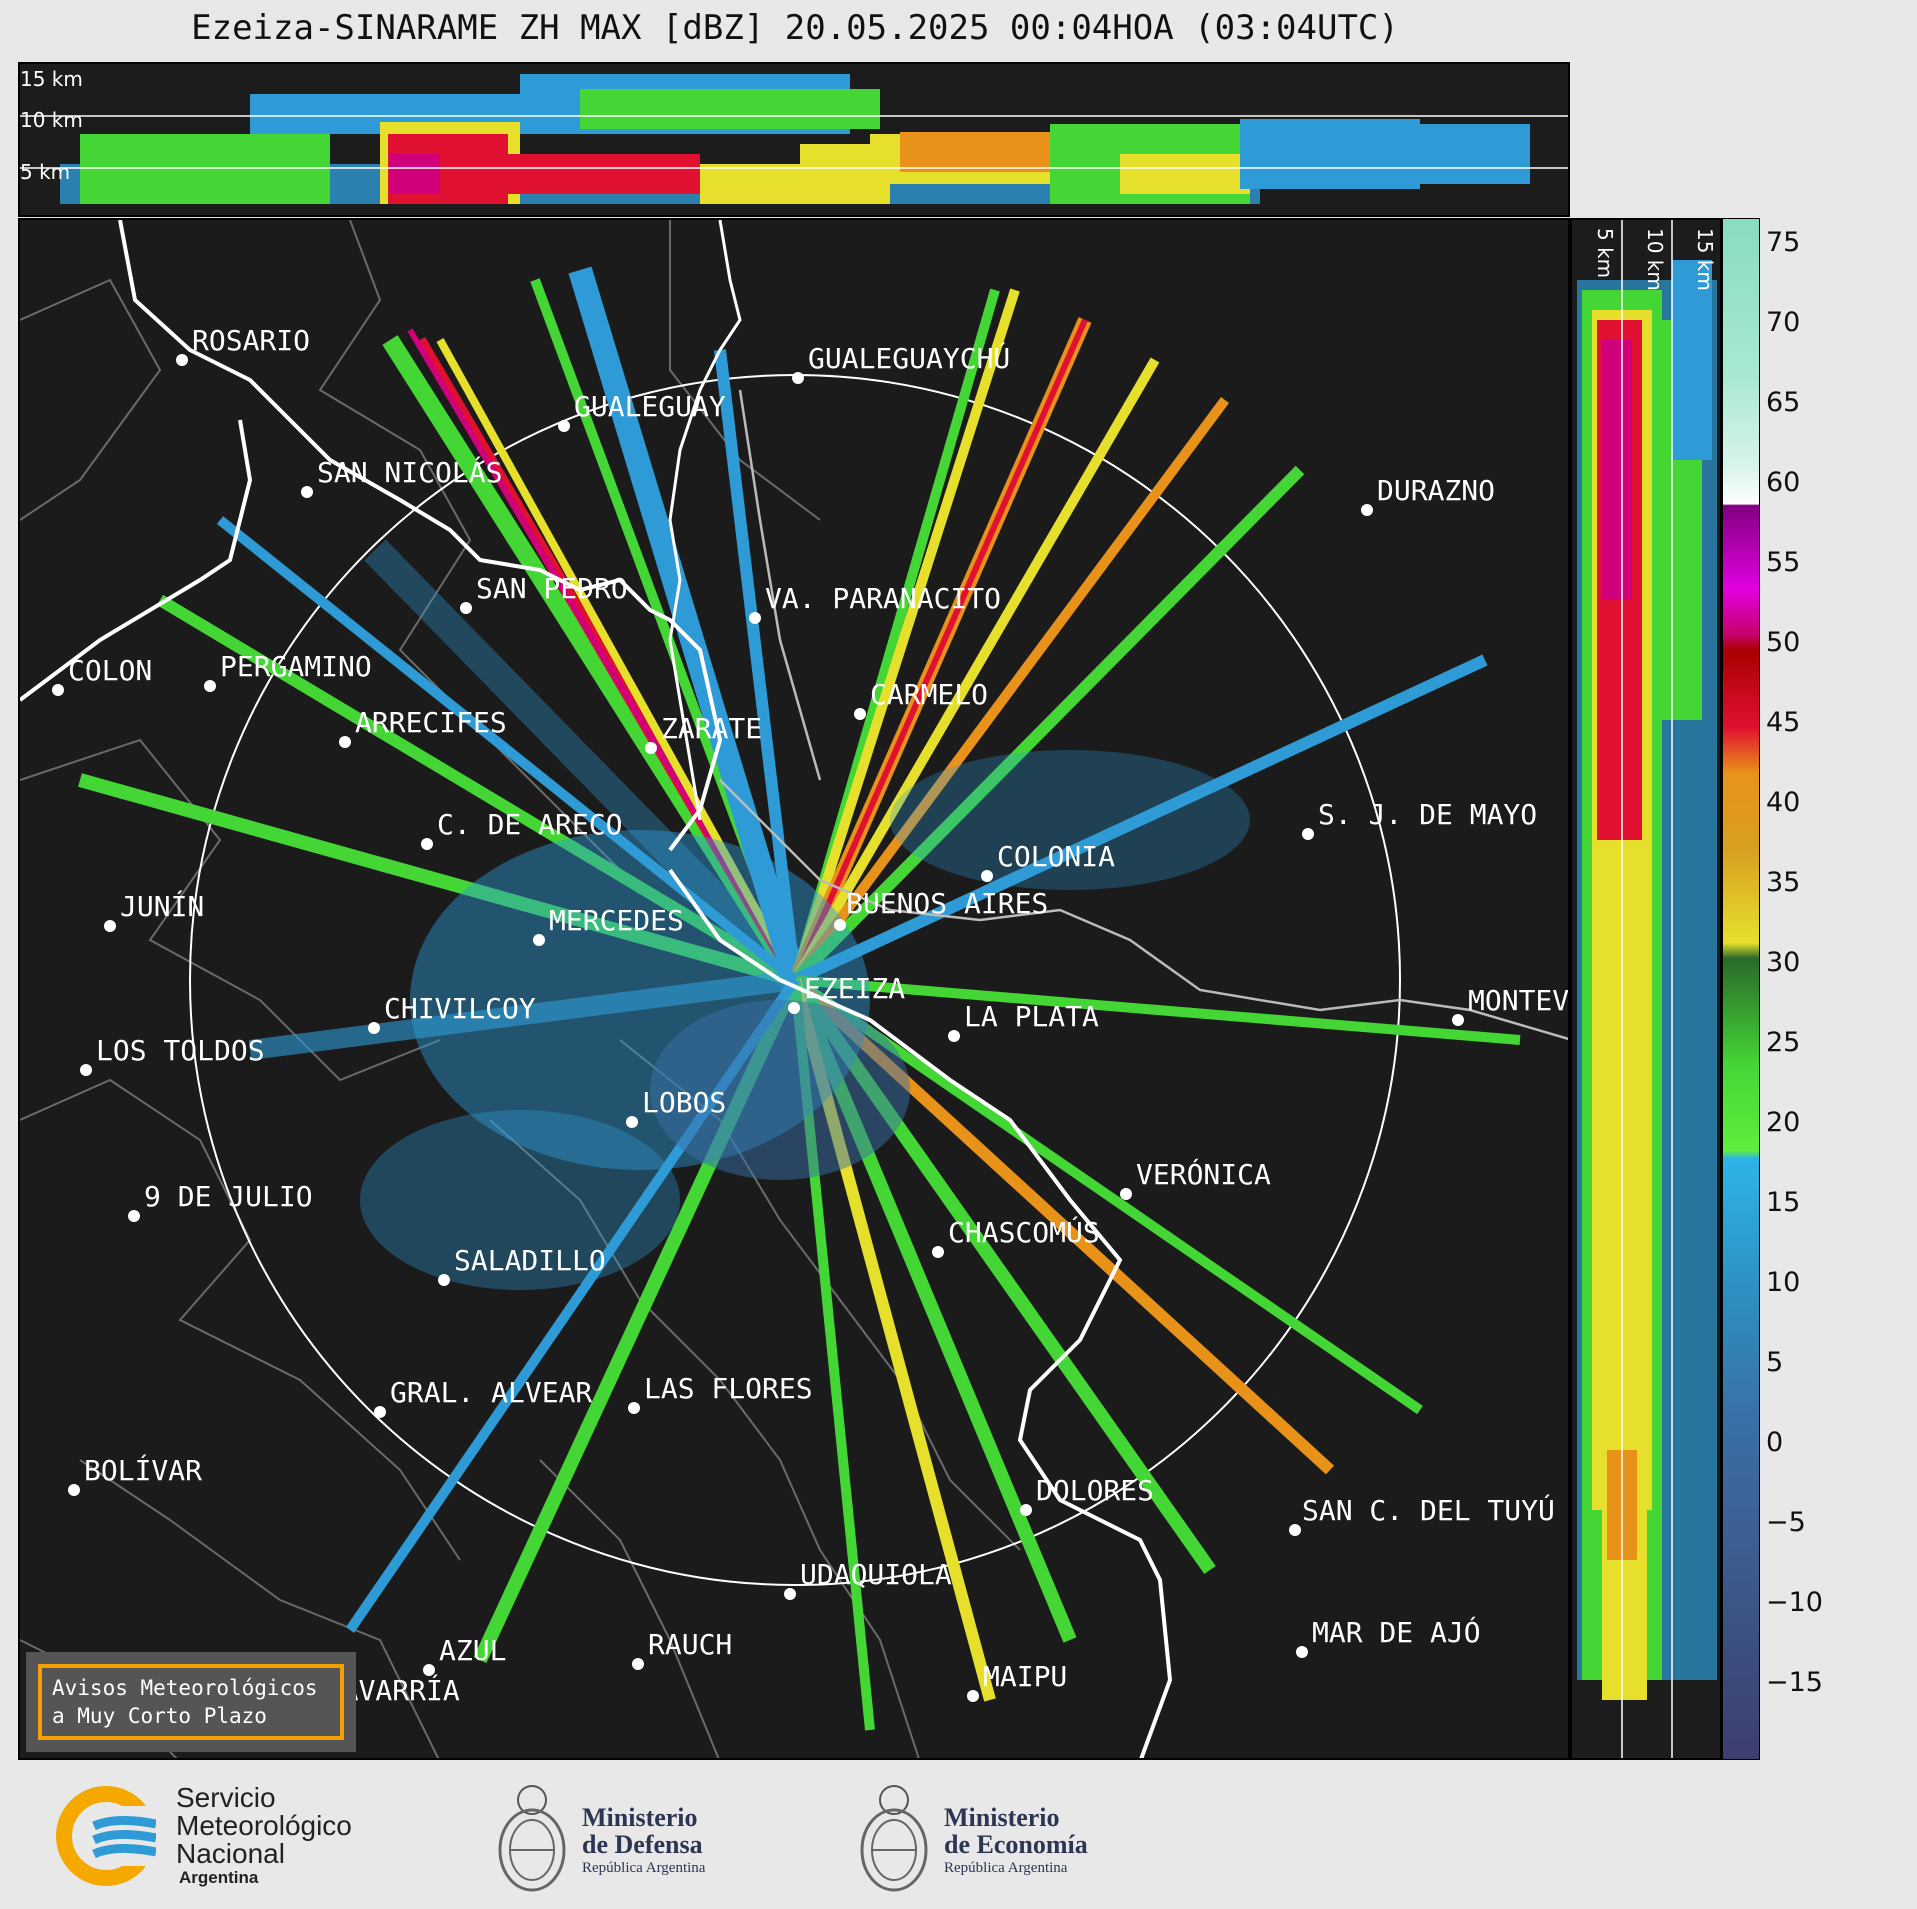 The image size is (1917, 1909). What do you see at coordinates (1741, 989) in the screenshot?
I see `dbz-colorbar` at bounding box center [1741, 989].